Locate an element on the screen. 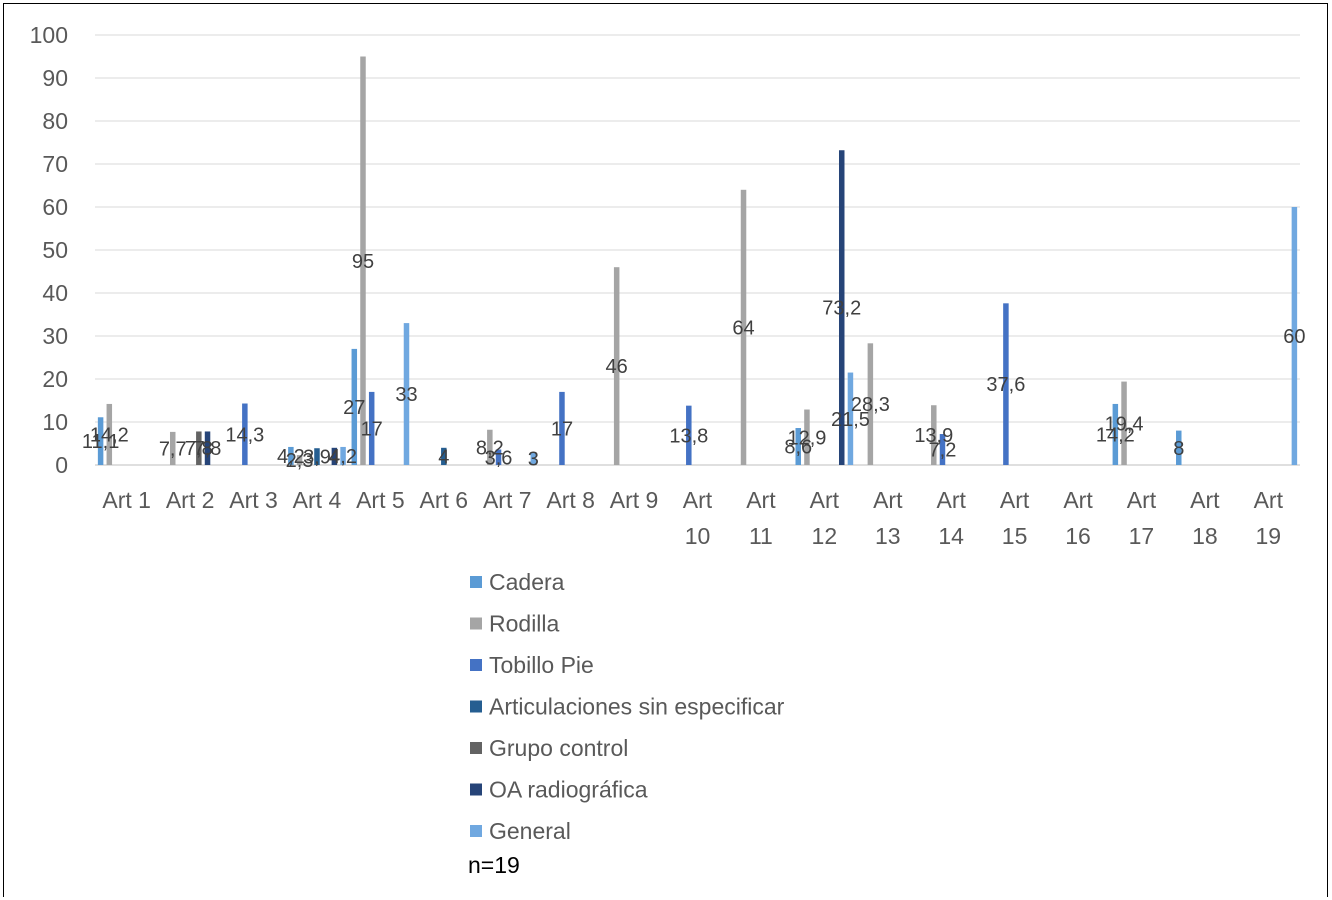 Image resolution: width=1332 pixels, height=900 pixels. x-tick-label: Art 9 is located at coordinates (634, 500).